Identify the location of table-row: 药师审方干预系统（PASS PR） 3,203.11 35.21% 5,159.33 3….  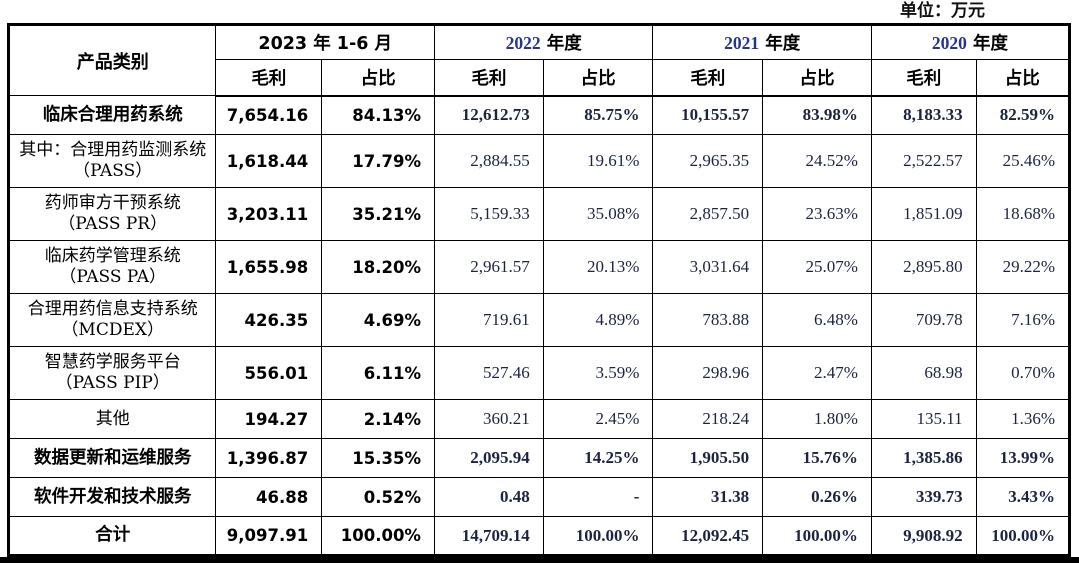
(539, 214).